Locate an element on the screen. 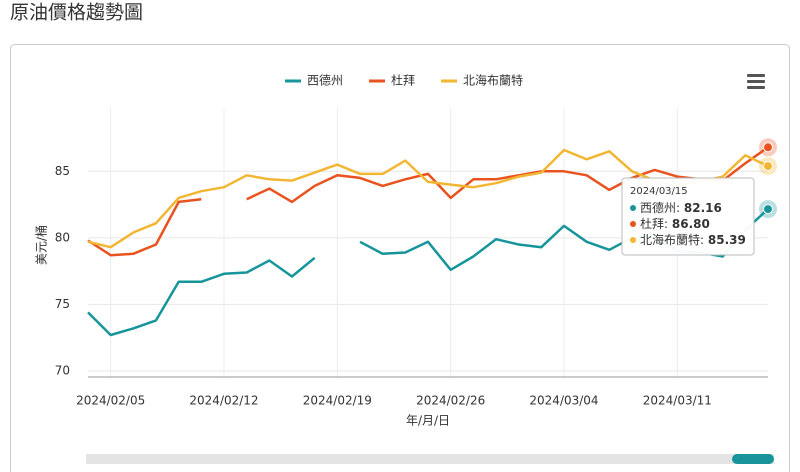 The image size is (800, 472). x-tick-label: 2024/02/05 is located at coordinates (110, 401).